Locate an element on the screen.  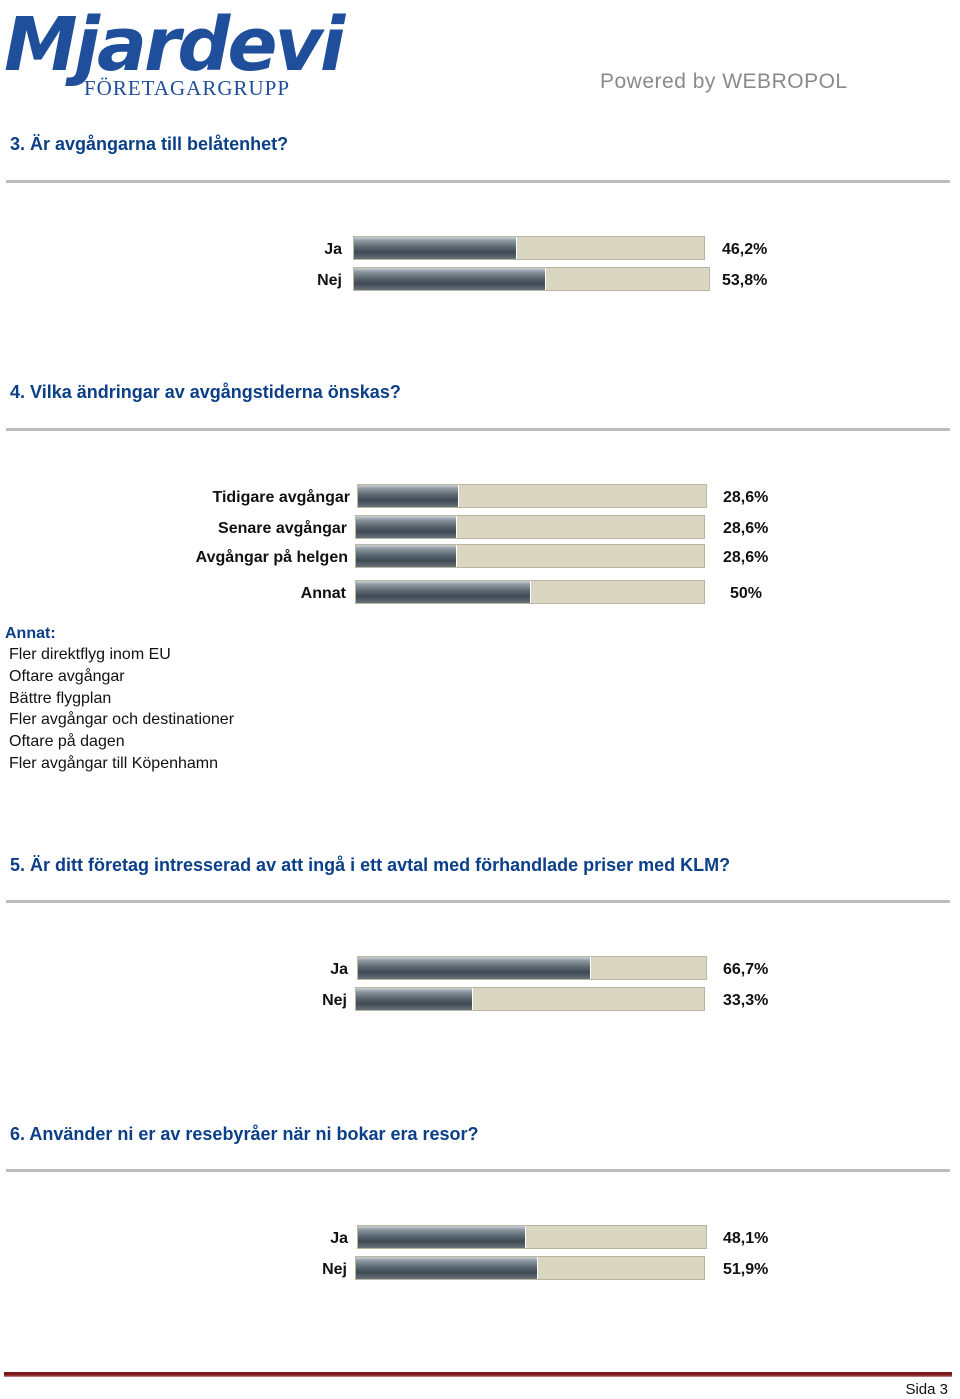
q5-answer-nej-percent: 33,3% is located at coordinates (746, 1000).